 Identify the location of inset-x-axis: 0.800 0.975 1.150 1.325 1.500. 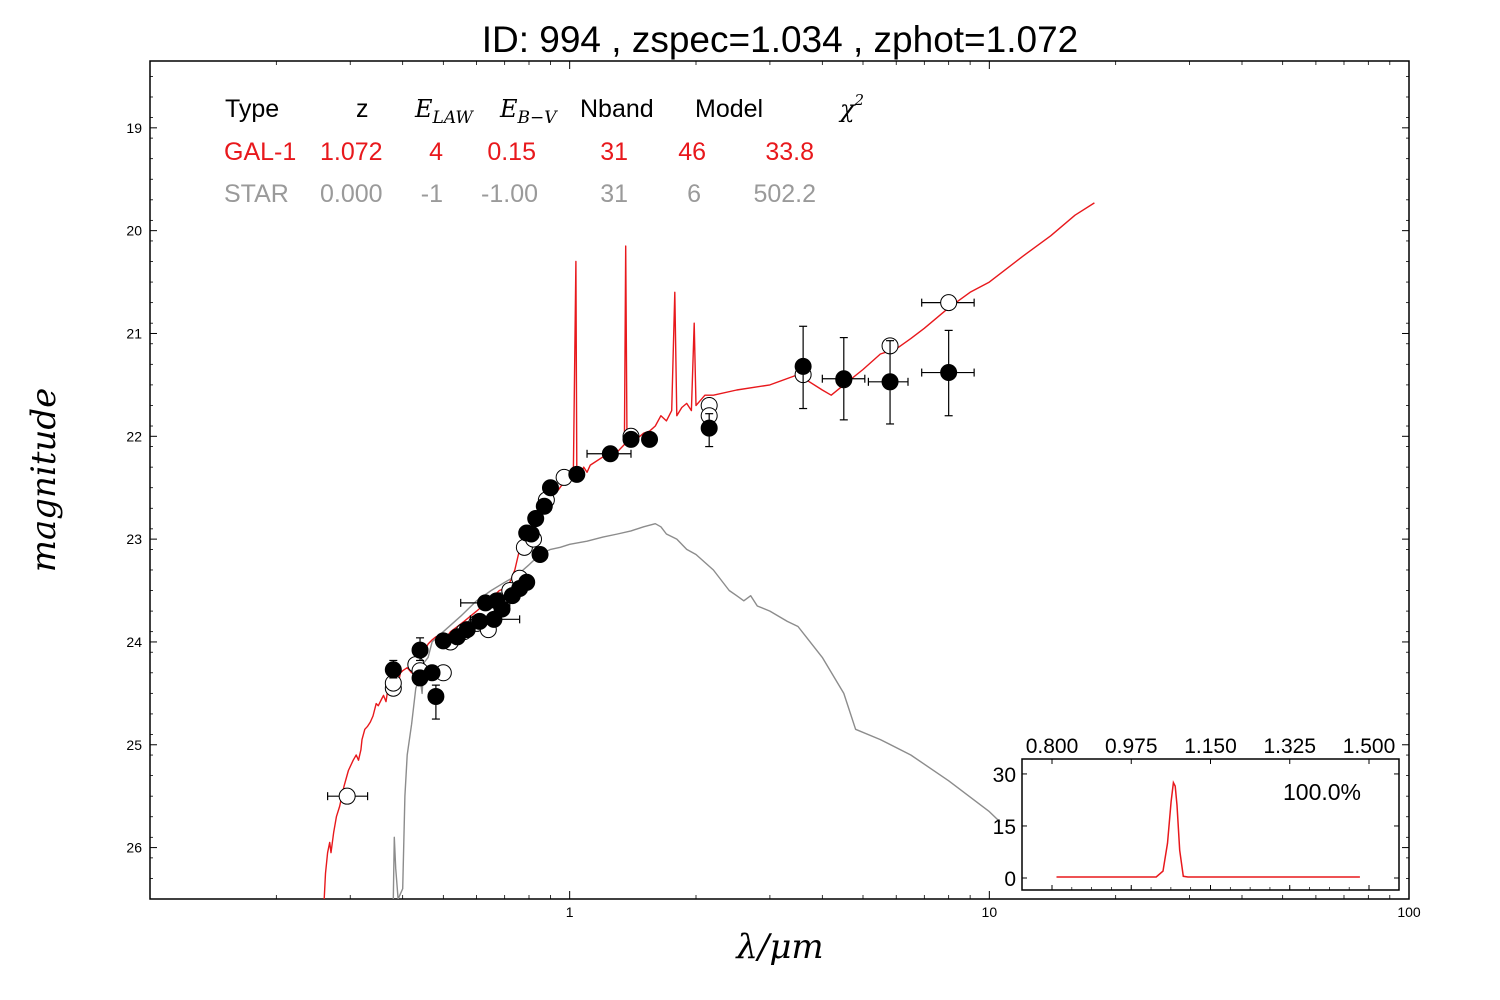
(1211, 812).